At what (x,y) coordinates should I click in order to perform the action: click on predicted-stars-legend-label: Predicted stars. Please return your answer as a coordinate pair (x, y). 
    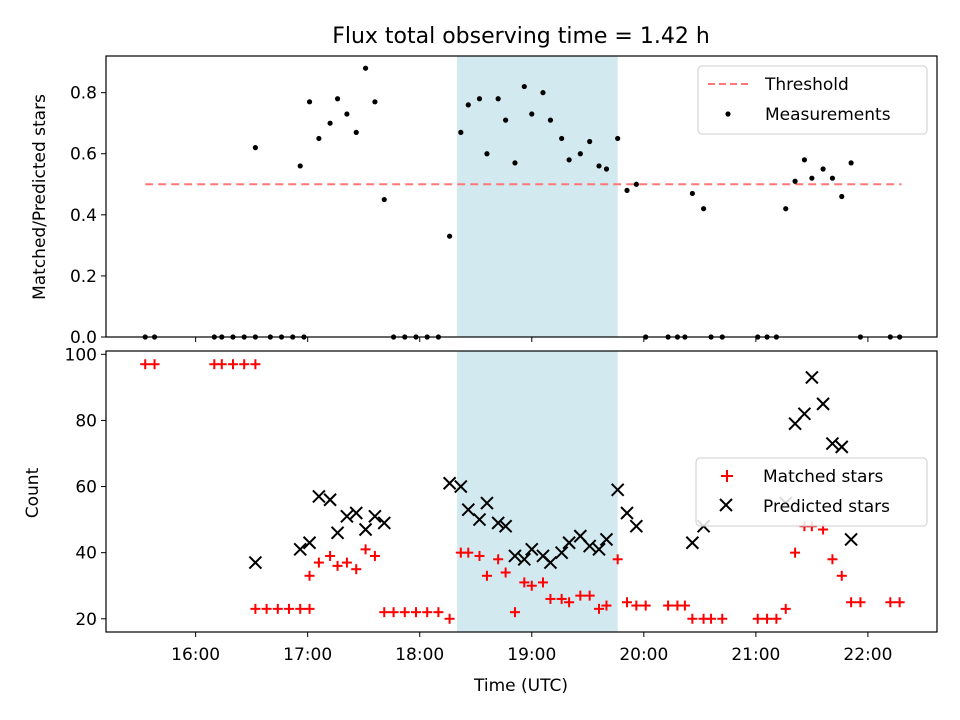
    Looking at the image, I should click on (826, 507).